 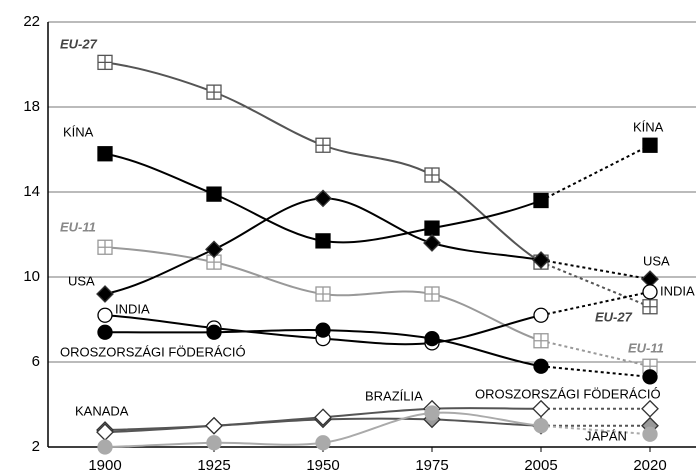 I want to click on series-label: KANADA, so click(x=102, y=410).